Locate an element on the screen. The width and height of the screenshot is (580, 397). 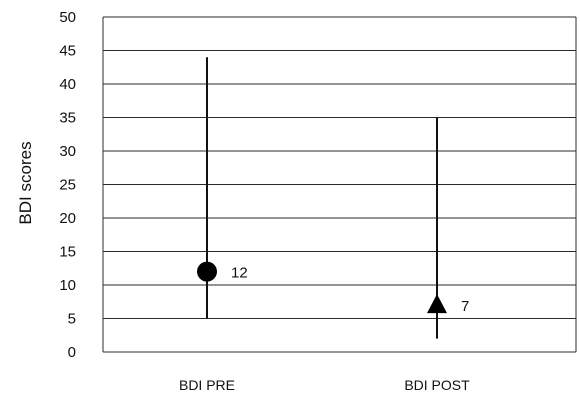
y-tick-label-20: 20 is located at coordinates (67, 218).